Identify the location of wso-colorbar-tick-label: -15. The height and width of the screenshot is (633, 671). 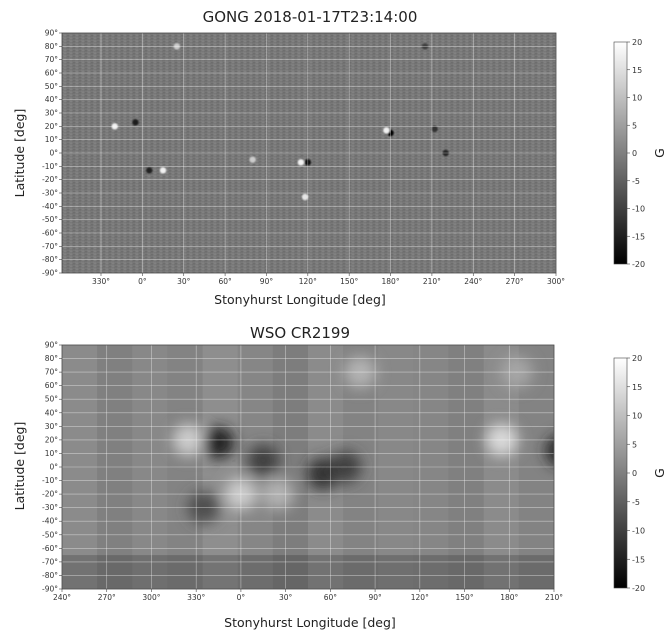
(638, 559).